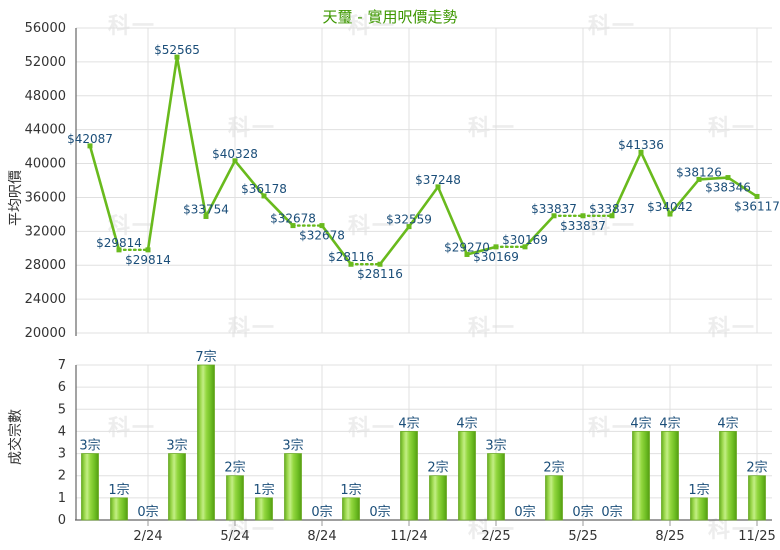 The height and width of the screenshot is (550, 780). What do you see at coordinates (45, 96) in the screenshot?
I see `y-axis-tick-label: 48000` at bounding box center [45, 96].